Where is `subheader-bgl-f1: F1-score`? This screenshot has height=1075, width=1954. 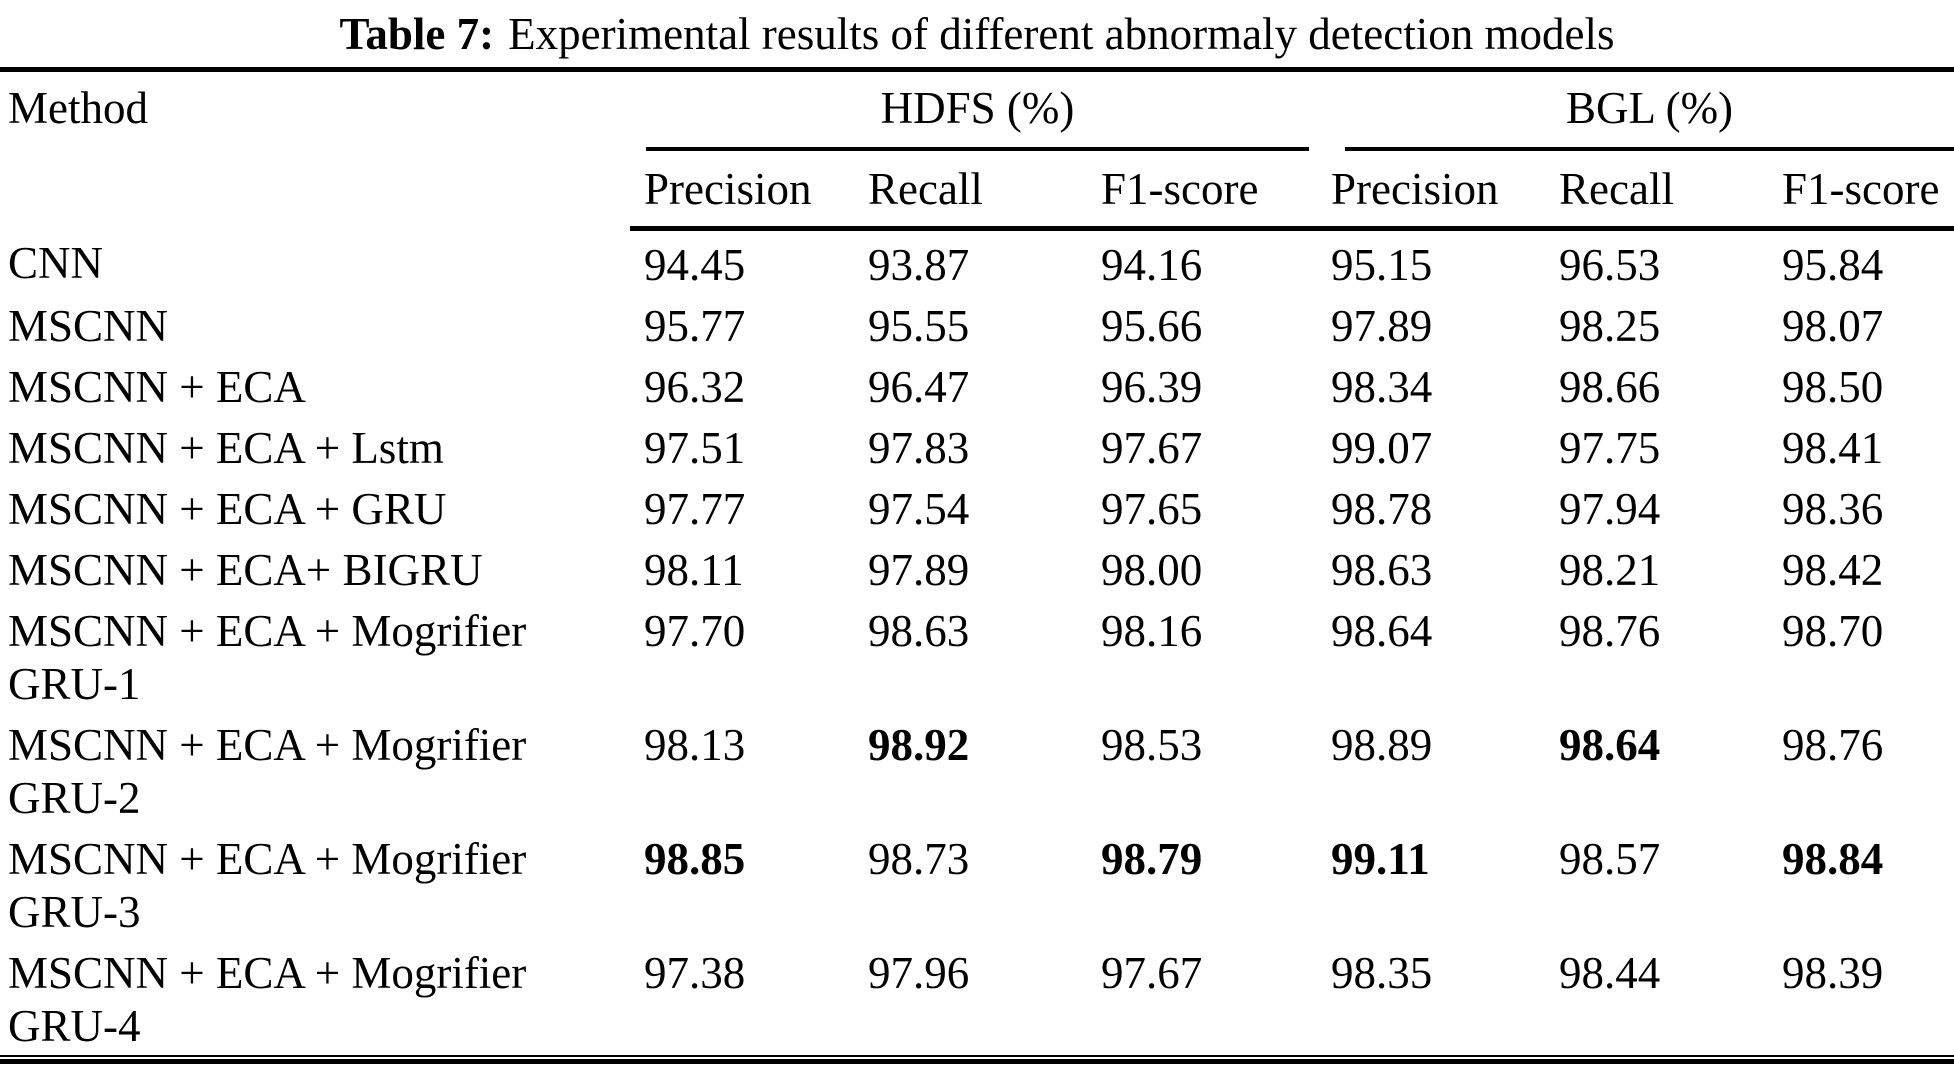 subheader-bgl-f1: F1-score is located at coordinates (1861, 191).